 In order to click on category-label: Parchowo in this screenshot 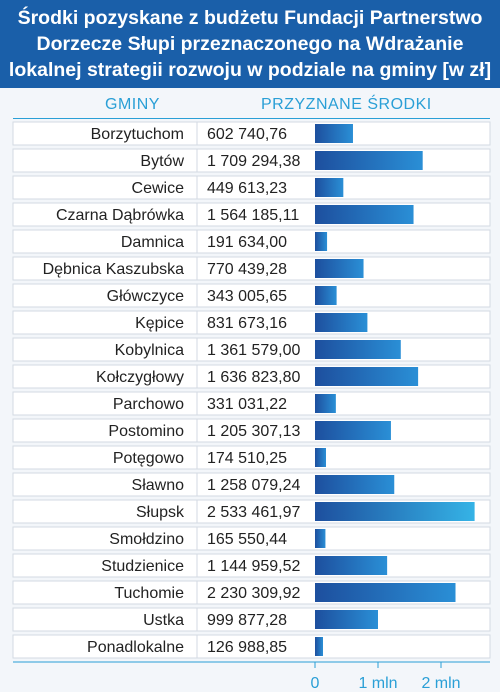, I will do `click(148, 404)`.